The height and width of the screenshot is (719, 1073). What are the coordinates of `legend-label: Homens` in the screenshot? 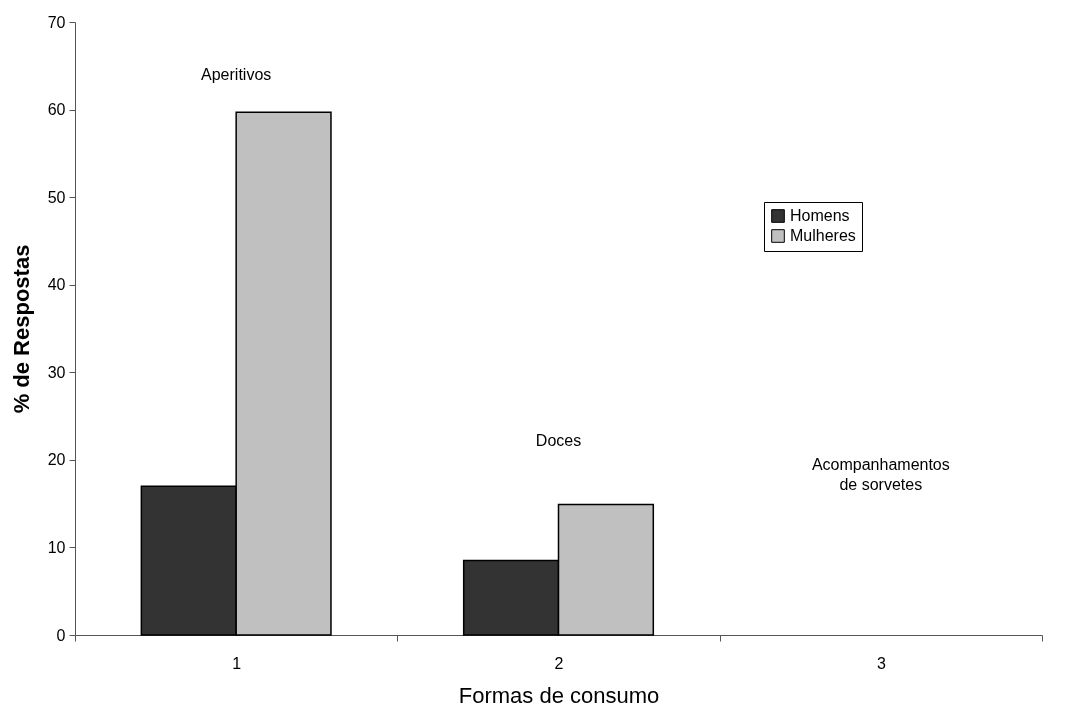 It's located at (820, 215).